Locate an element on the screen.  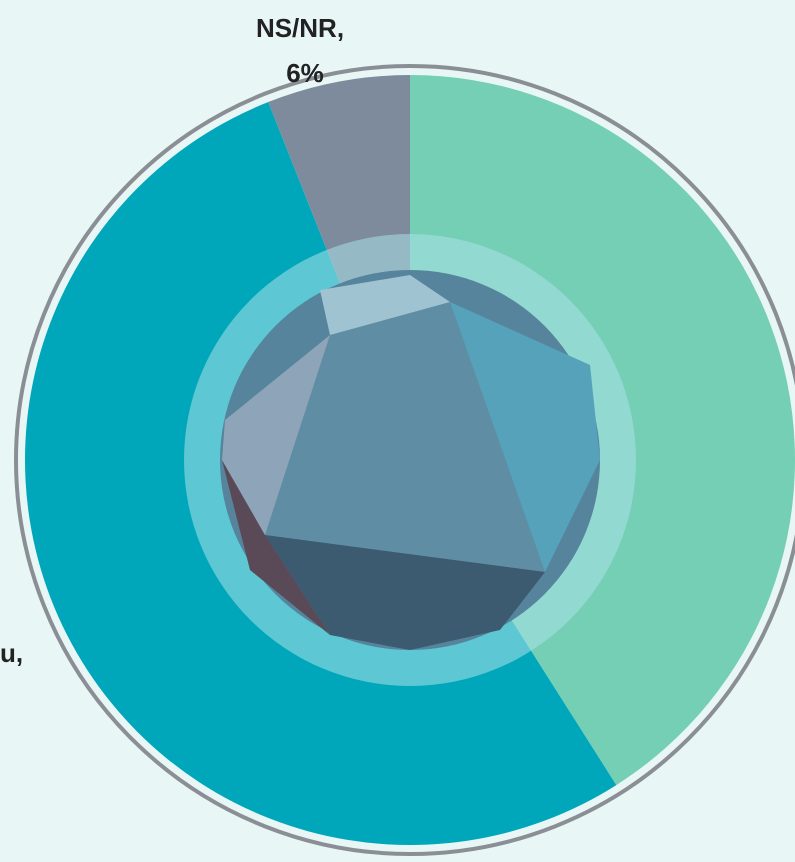
slice-label: NS/NR, is located at coordinates (300, 28).